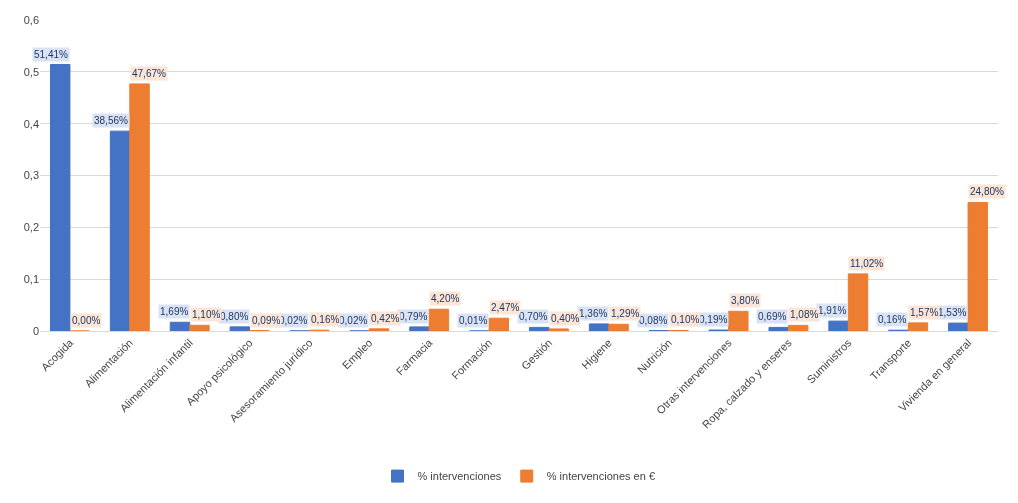  What do you see at coordinates (31, 227) in the screenshot?
I see `y-tick-label: 0,2` at bounding box center [31, 227].